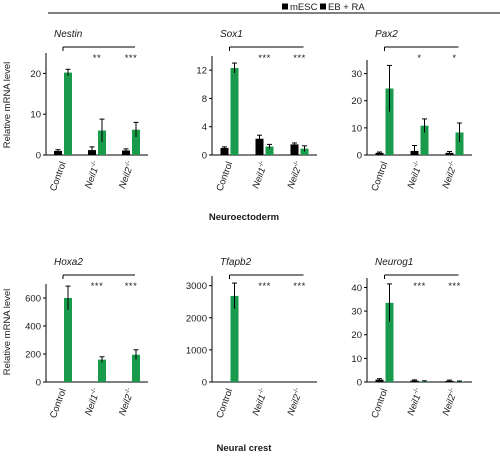 The height and width of the screenshot is (456, 500). I want to click on chart-title: Hoxa2, so click(68, 262).